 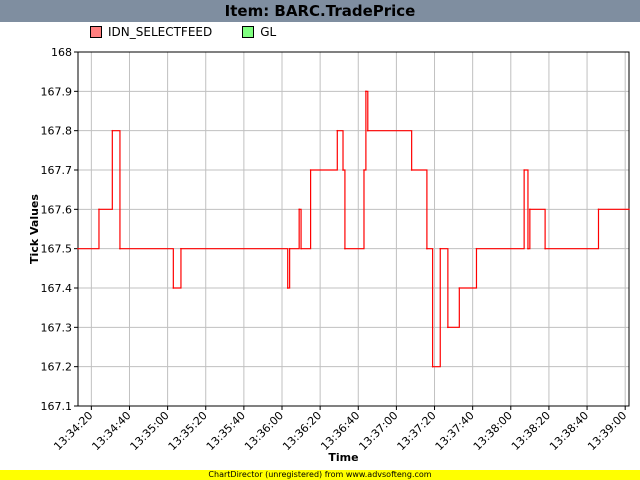 I want to click on x-tick-label: 13:37:40, so click(x=455, y=431).